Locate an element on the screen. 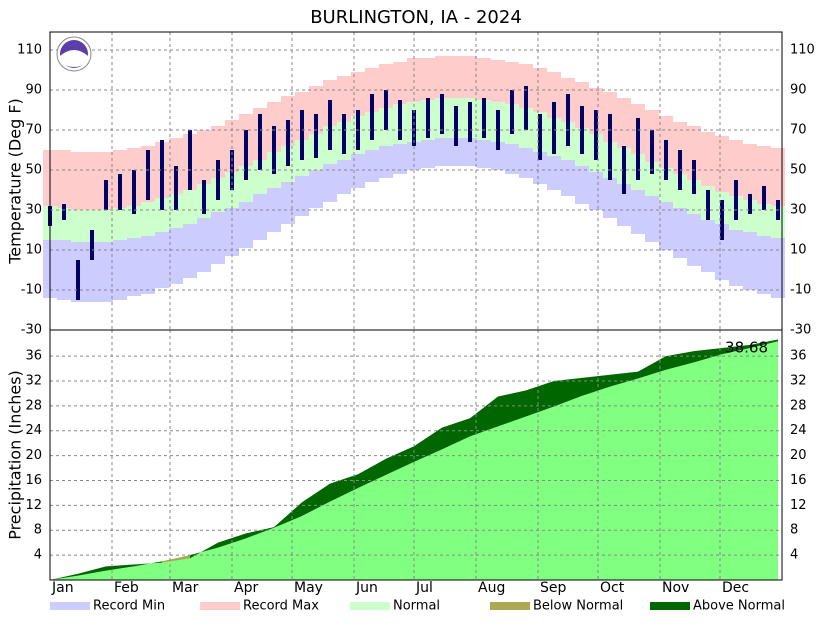 The height and width of the screenshot is (624, 832). x-tick-label: Jun is located at coordinates (366, 588).